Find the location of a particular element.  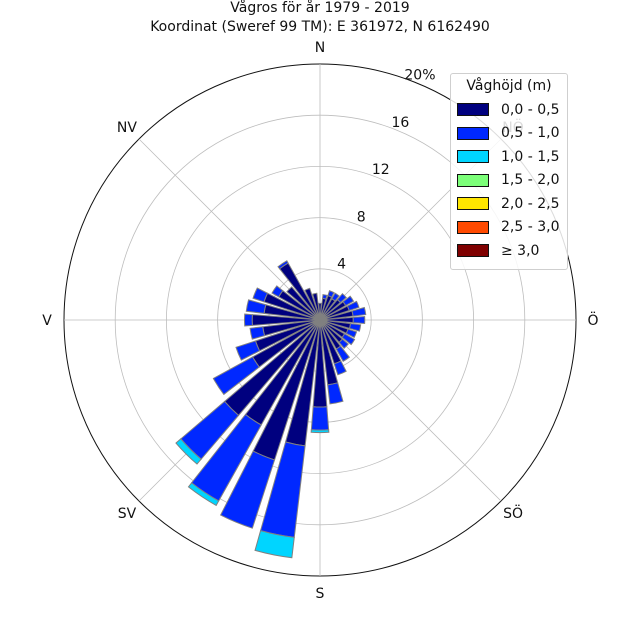

radial-tick-label: 20% is located at coordinates (419, 75).